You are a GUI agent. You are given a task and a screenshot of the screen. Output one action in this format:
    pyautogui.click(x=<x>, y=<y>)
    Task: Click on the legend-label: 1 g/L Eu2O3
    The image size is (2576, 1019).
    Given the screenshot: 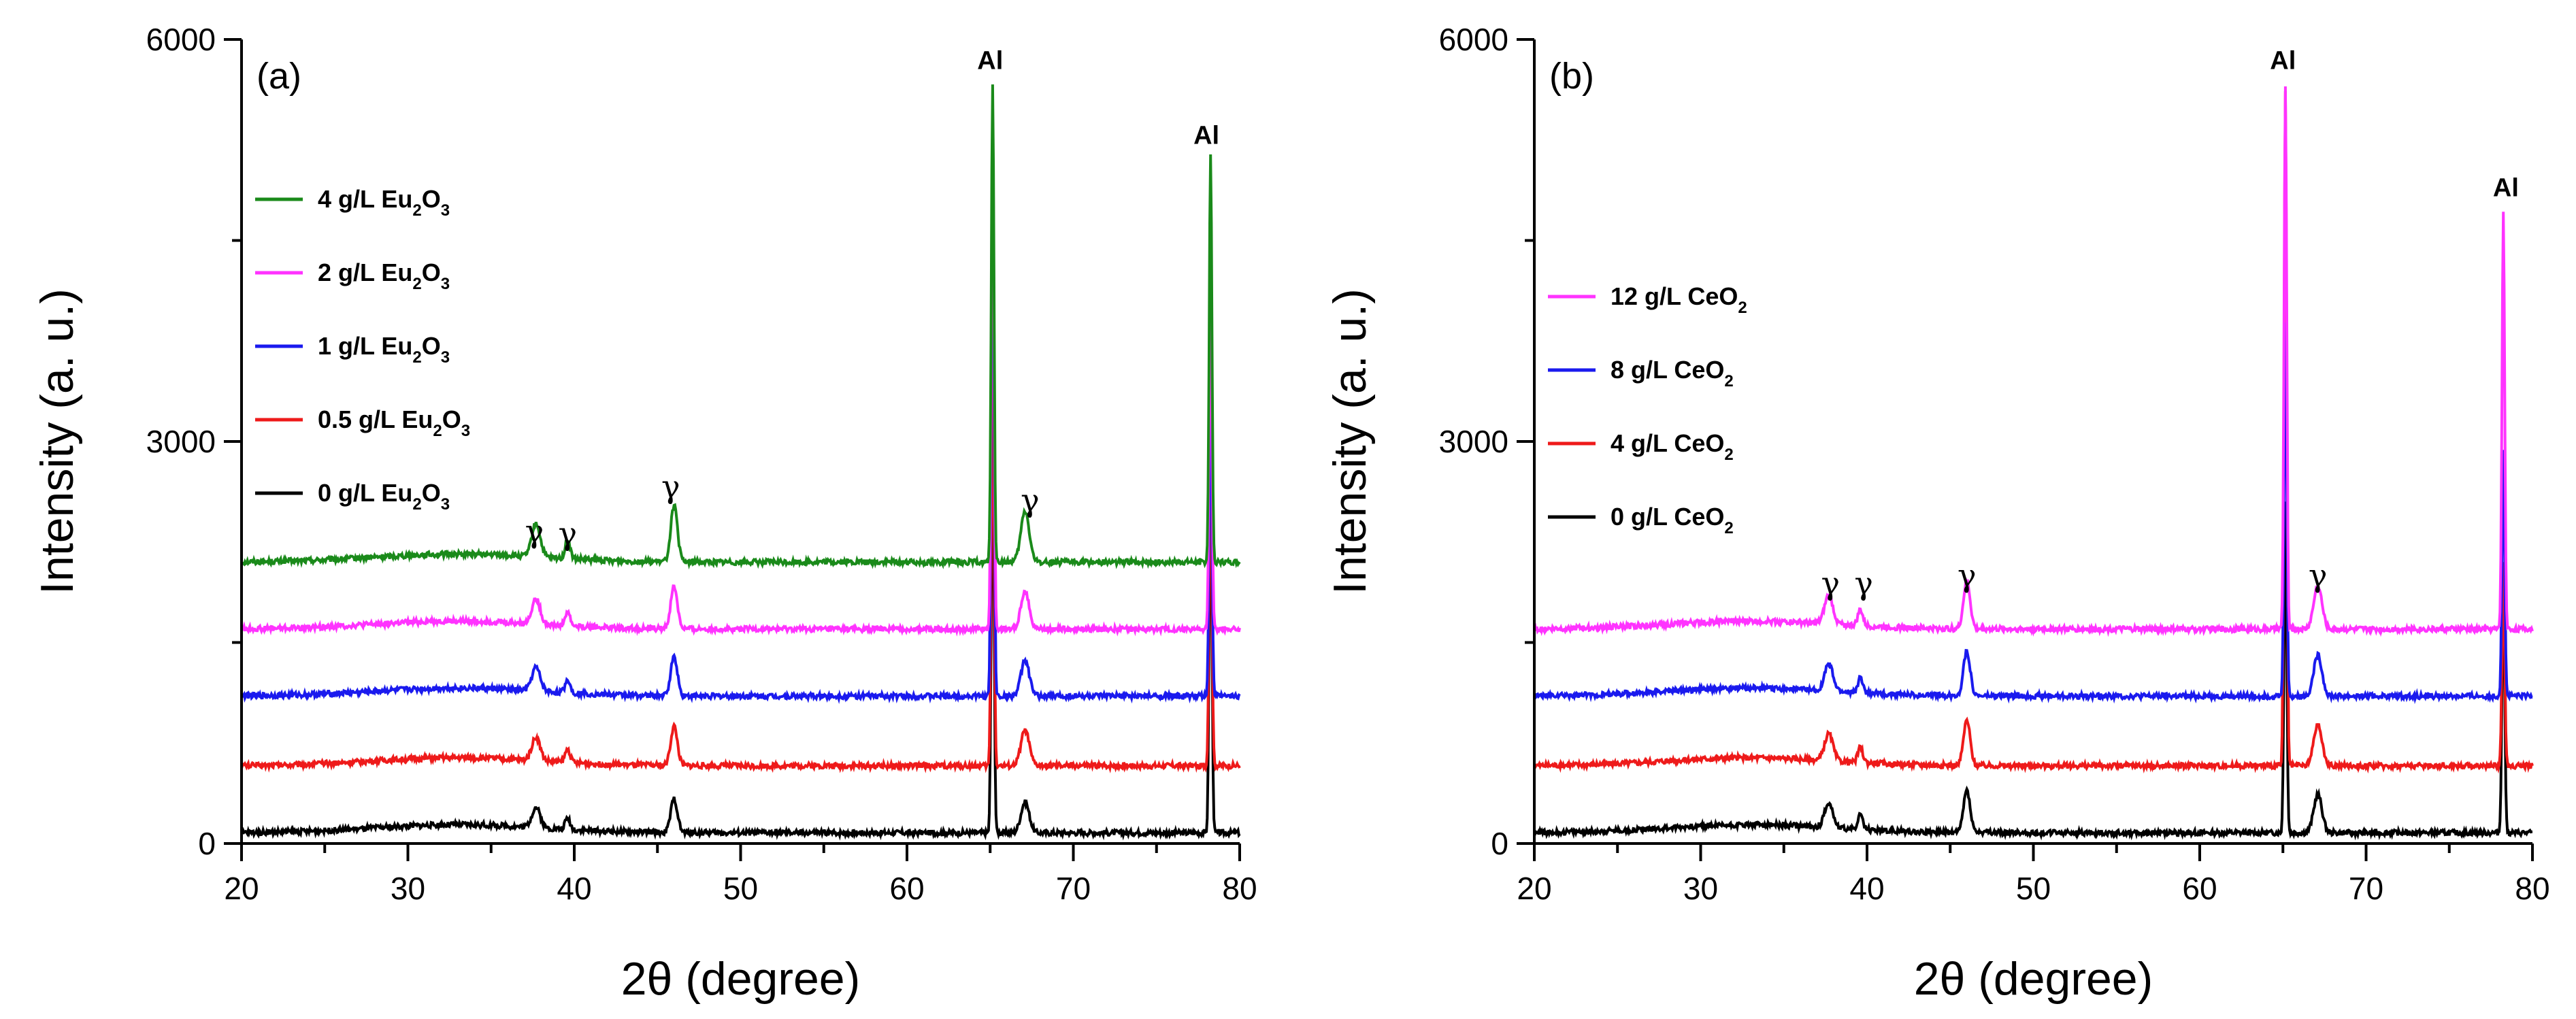 What is the action you would take?
    pyautogui.click(x=384, y=349)
    